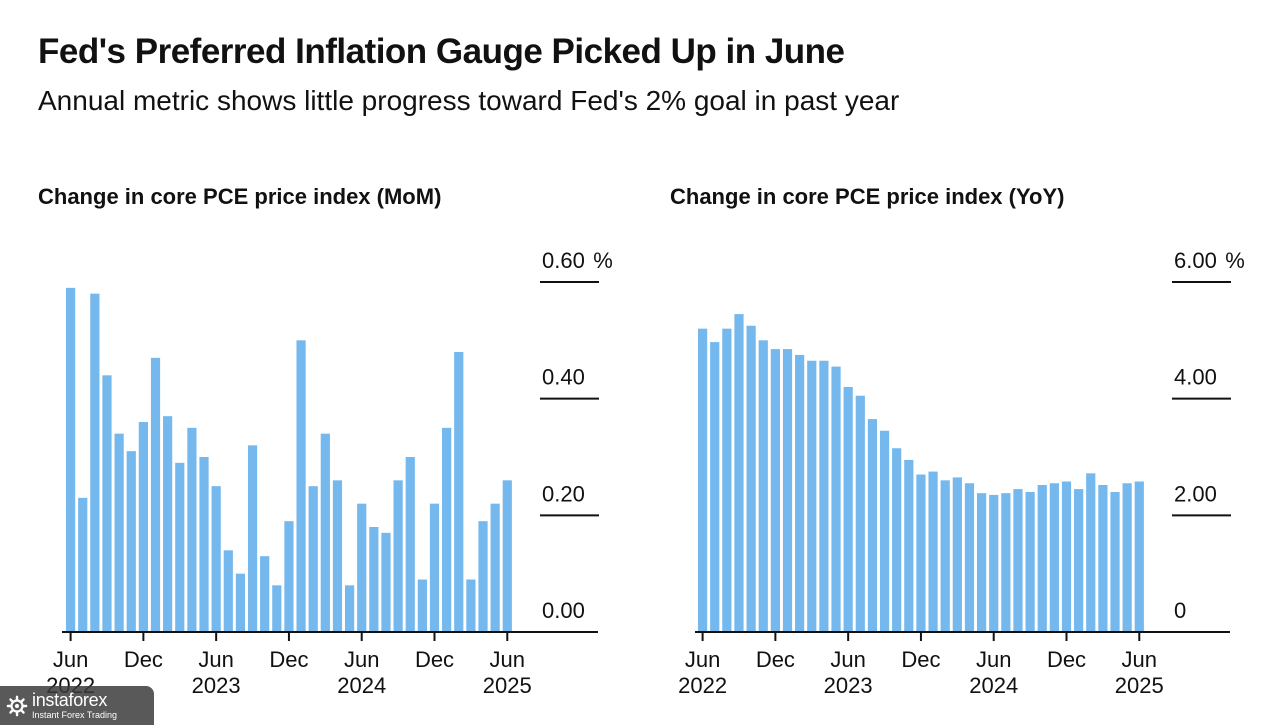 This screenshot has width=1280, height=725. Describe the element at coordinates (216, 685) in the screenshot. I see `mom-x-tick-year: 2023` at that location.